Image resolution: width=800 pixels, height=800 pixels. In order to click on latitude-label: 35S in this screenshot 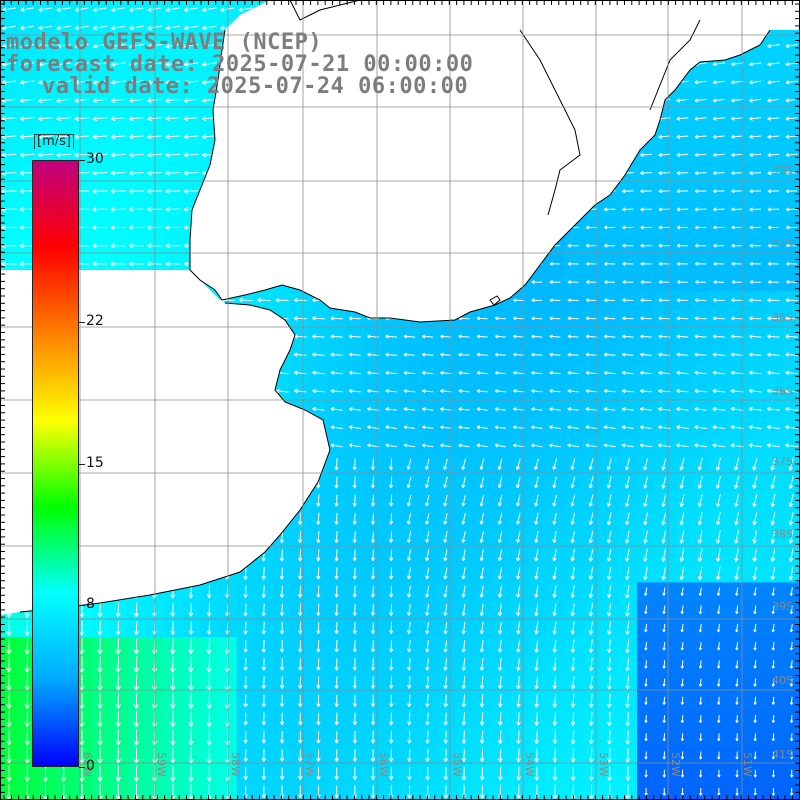, I will do `click(782, 317)`.